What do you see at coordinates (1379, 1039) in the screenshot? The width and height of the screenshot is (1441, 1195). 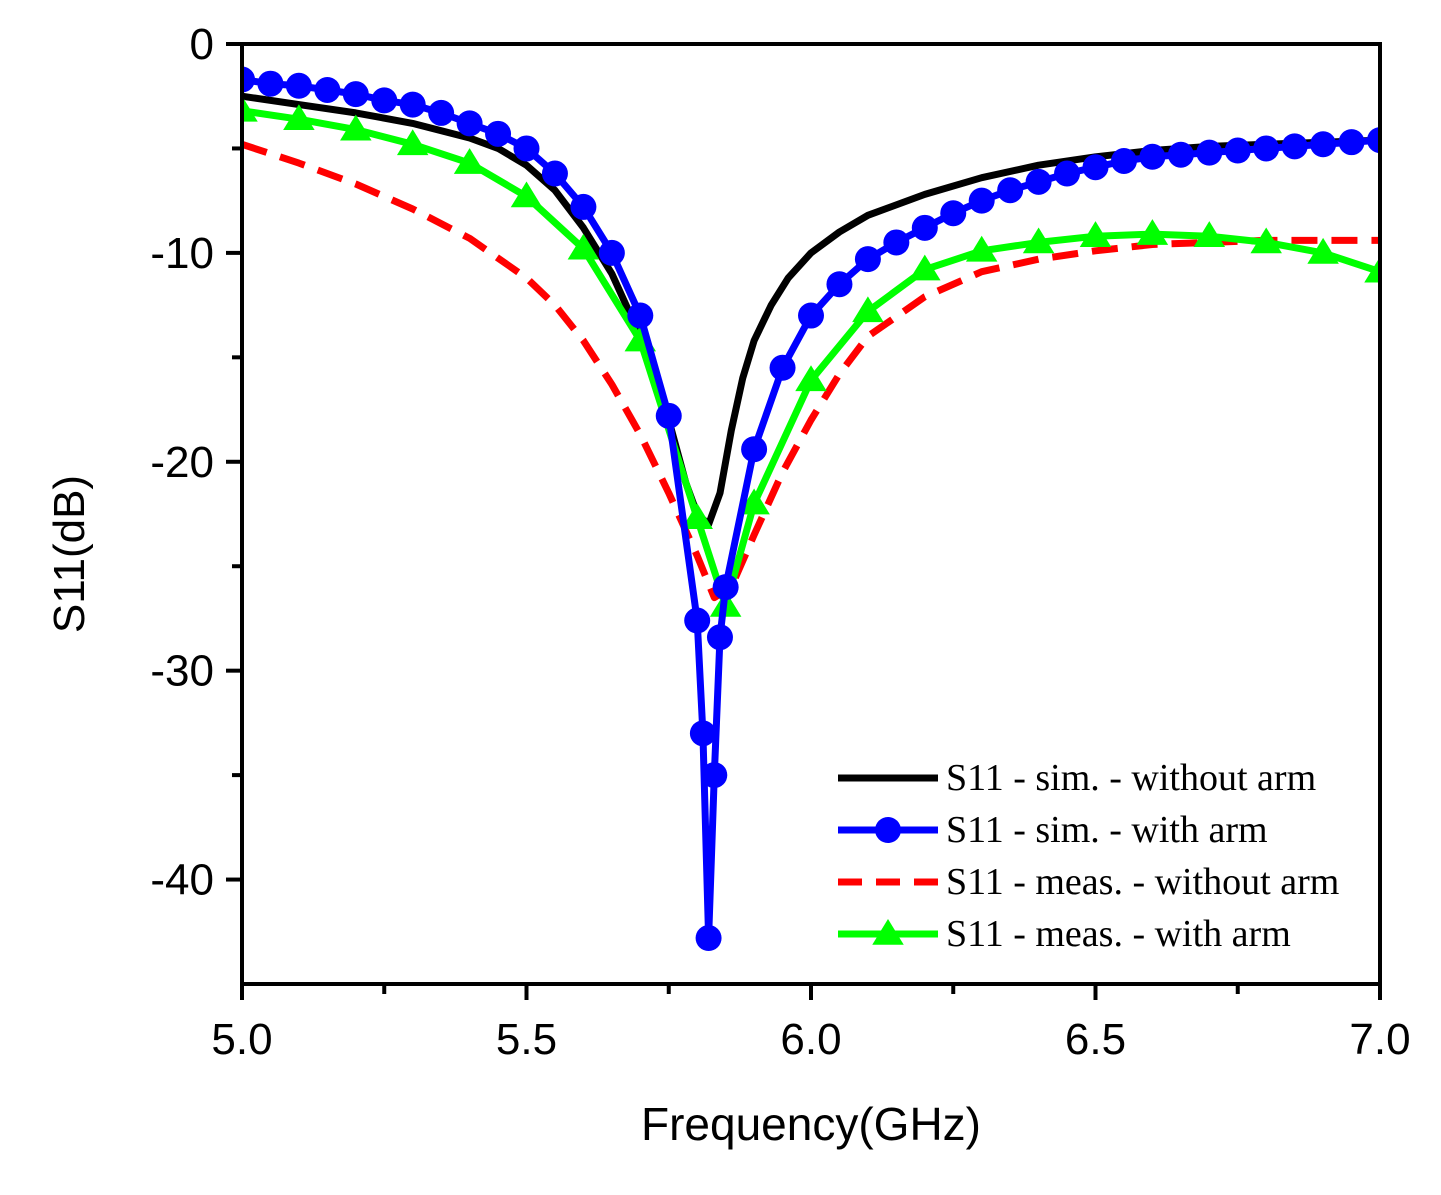 I see `x-tick-label-4: 7.0` at bounding box center [1379, 1039].